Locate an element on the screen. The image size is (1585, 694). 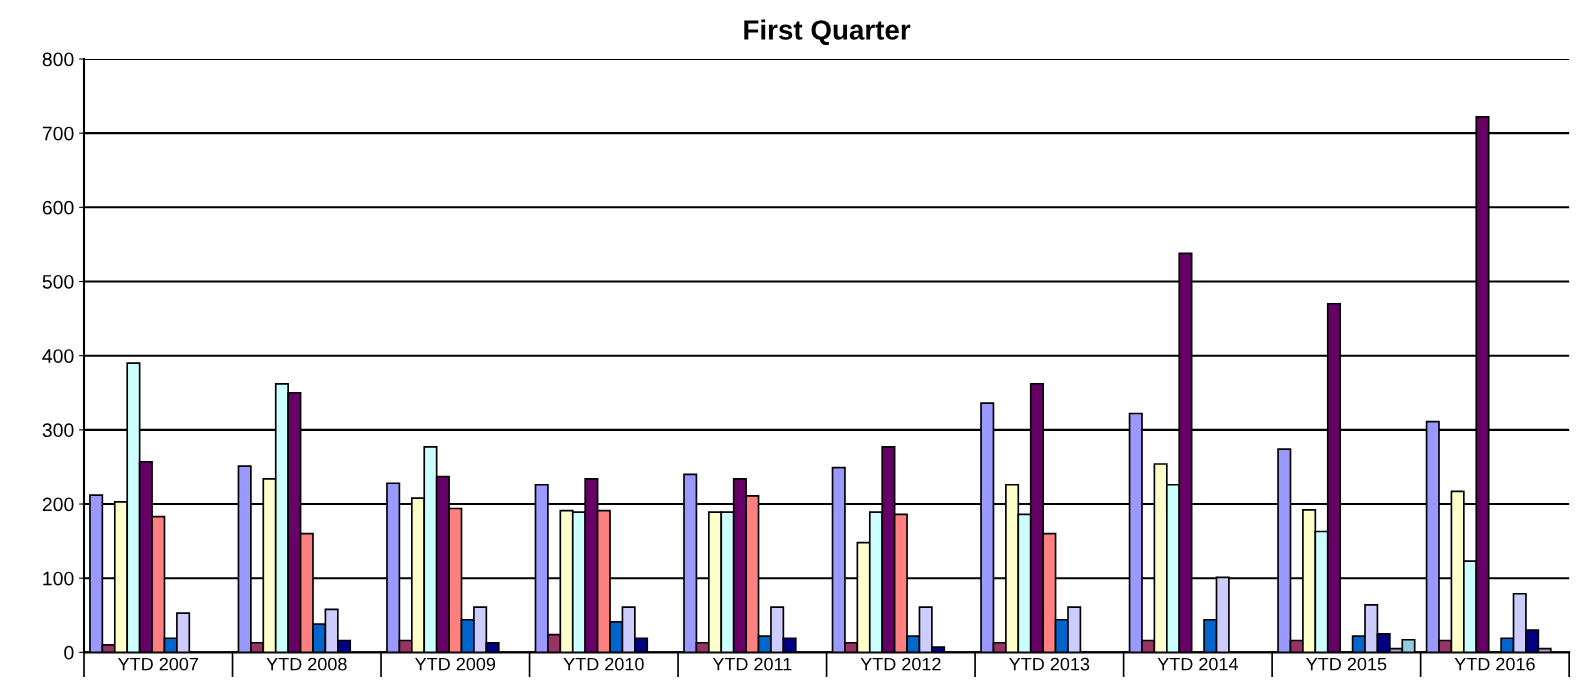
y-tick-label: 300 is located at coordinates (58, 430).